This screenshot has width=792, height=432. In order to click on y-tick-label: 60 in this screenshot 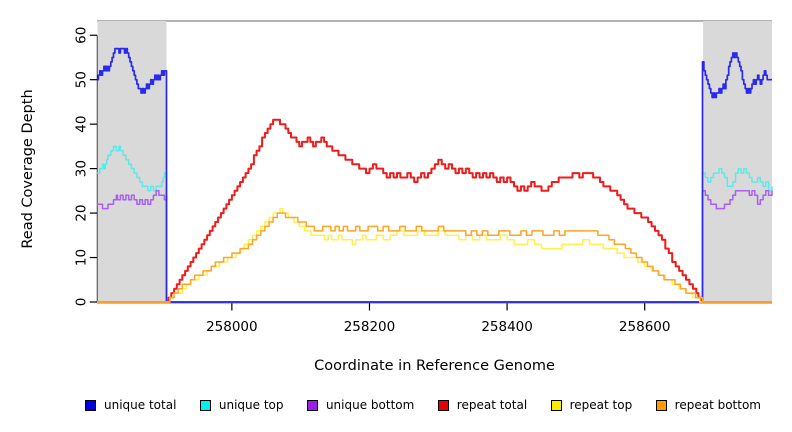, I will do `click(82, 35)`.